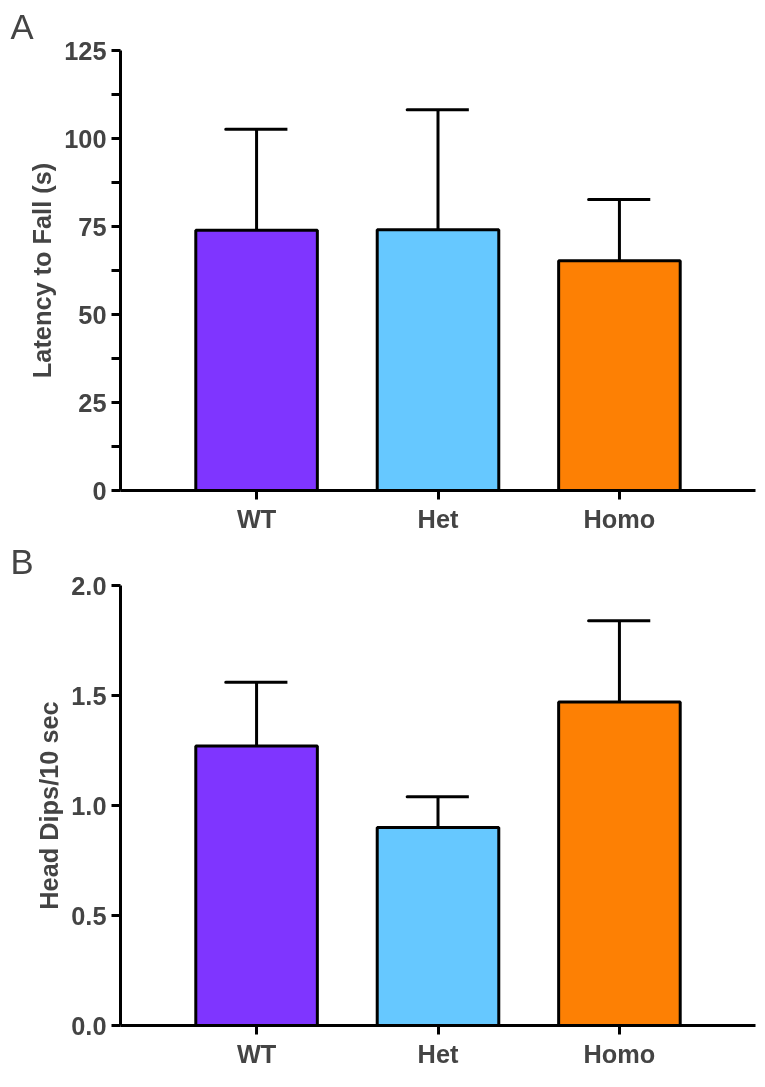  Describe the element at coordinates (22, 561) in the screenshot. I see `chart-title: B` at that location.